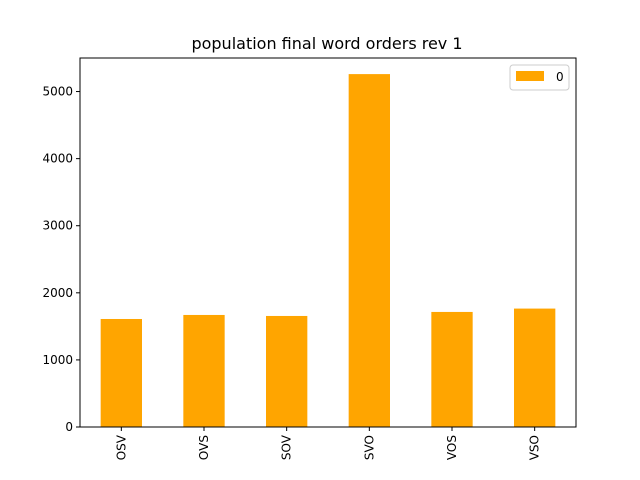  I want to click on x-tick-label-vos: VOS, so click(452, 447).